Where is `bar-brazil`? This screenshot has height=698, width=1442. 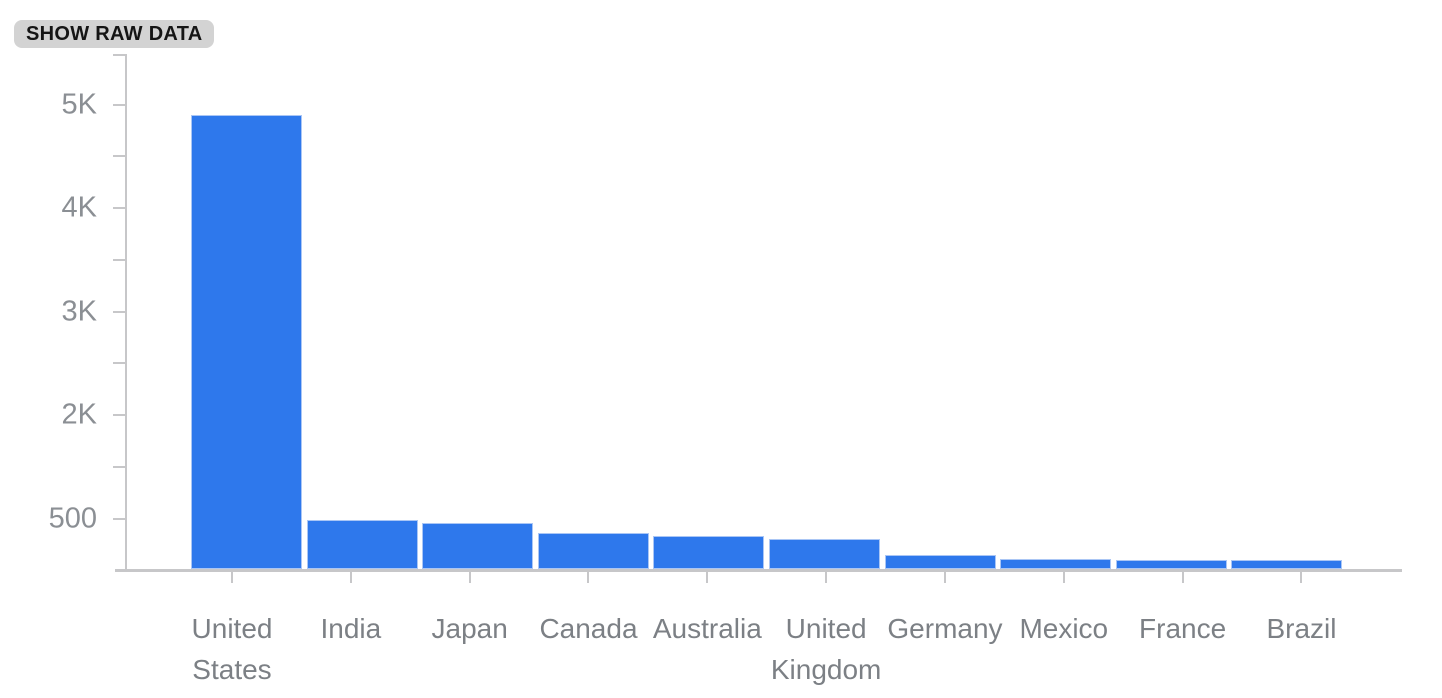
bar-brazil is located at coordinates (1287, 564).